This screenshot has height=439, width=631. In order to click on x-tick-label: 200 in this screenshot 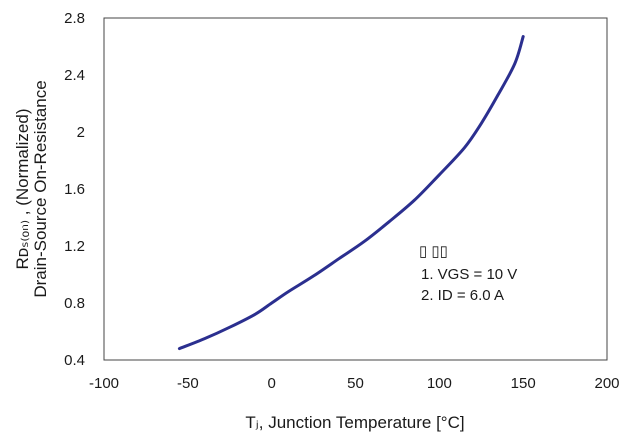, I will do `click(606, 383)`.